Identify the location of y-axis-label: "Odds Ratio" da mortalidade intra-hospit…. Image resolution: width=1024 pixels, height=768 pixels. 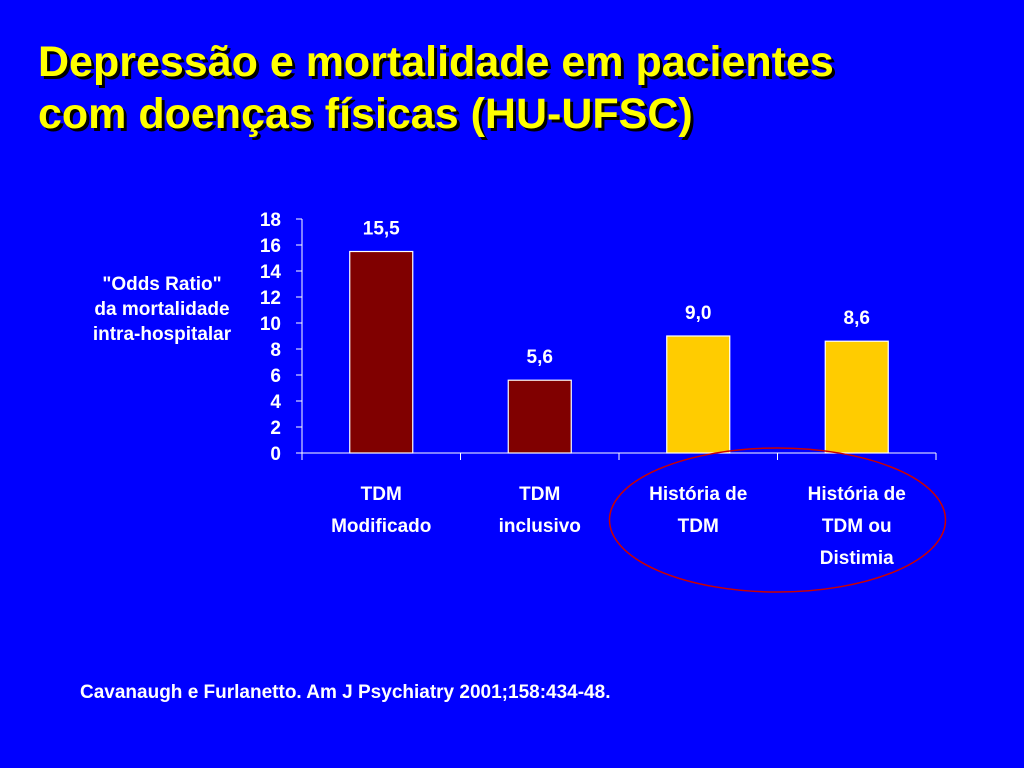
(162, 309).